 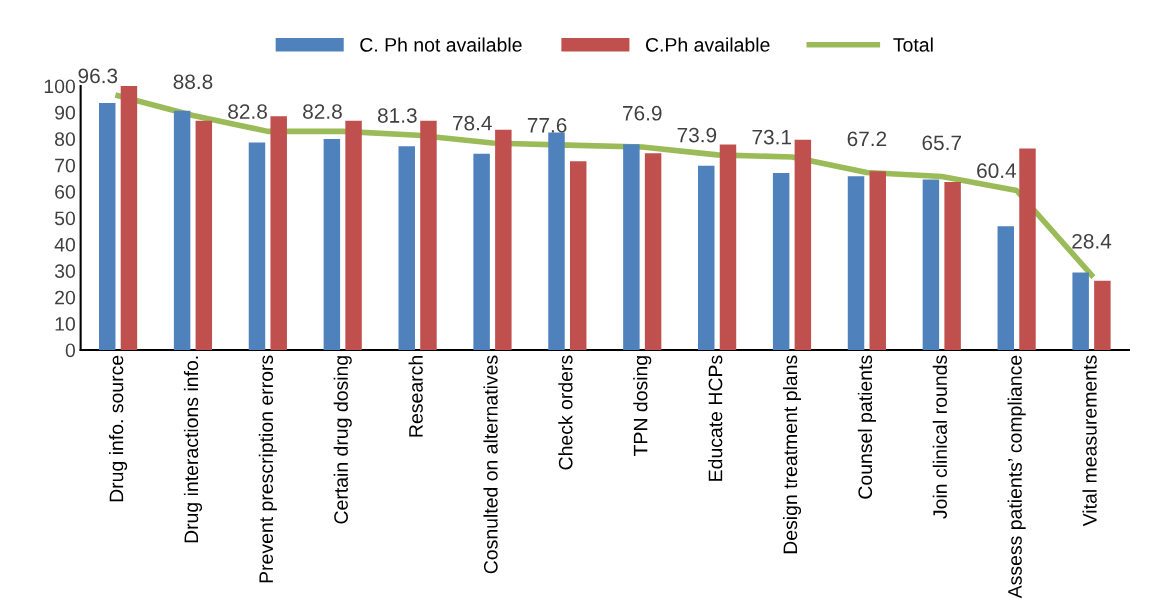 What do you see at coordinates (642, 406) in the screenshot?
I see `x-tick-label: TPN dosing` at bounding box center [642, 406].